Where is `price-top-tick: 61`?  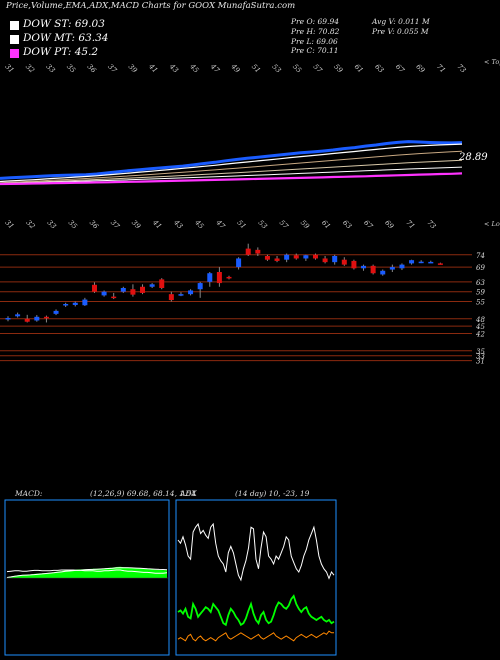 price-top-tick: 61 is located at coordinates (326, 225).